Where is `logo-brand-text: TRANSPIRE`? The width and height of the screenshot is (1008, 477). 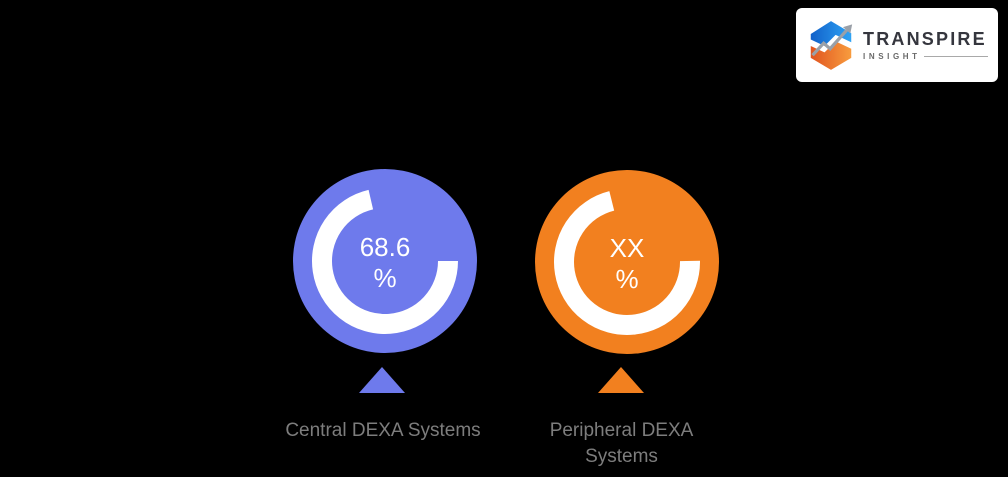
logo-brand-text: TRANSPIRE is located at coordinates (925, 38).